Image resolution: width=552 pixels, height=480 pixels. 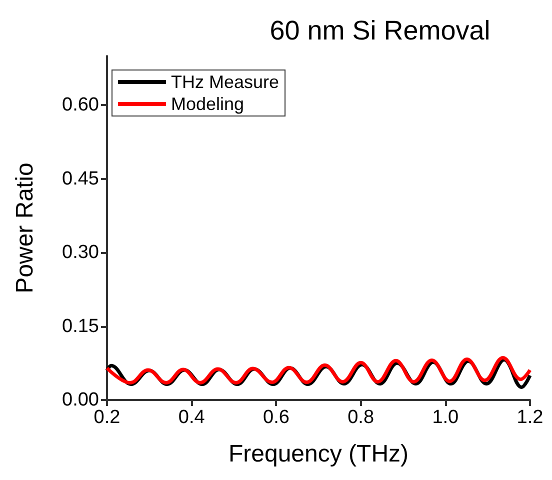 I want to click on x-axis-title: Frequency (THz), so click(x=318, y=454).